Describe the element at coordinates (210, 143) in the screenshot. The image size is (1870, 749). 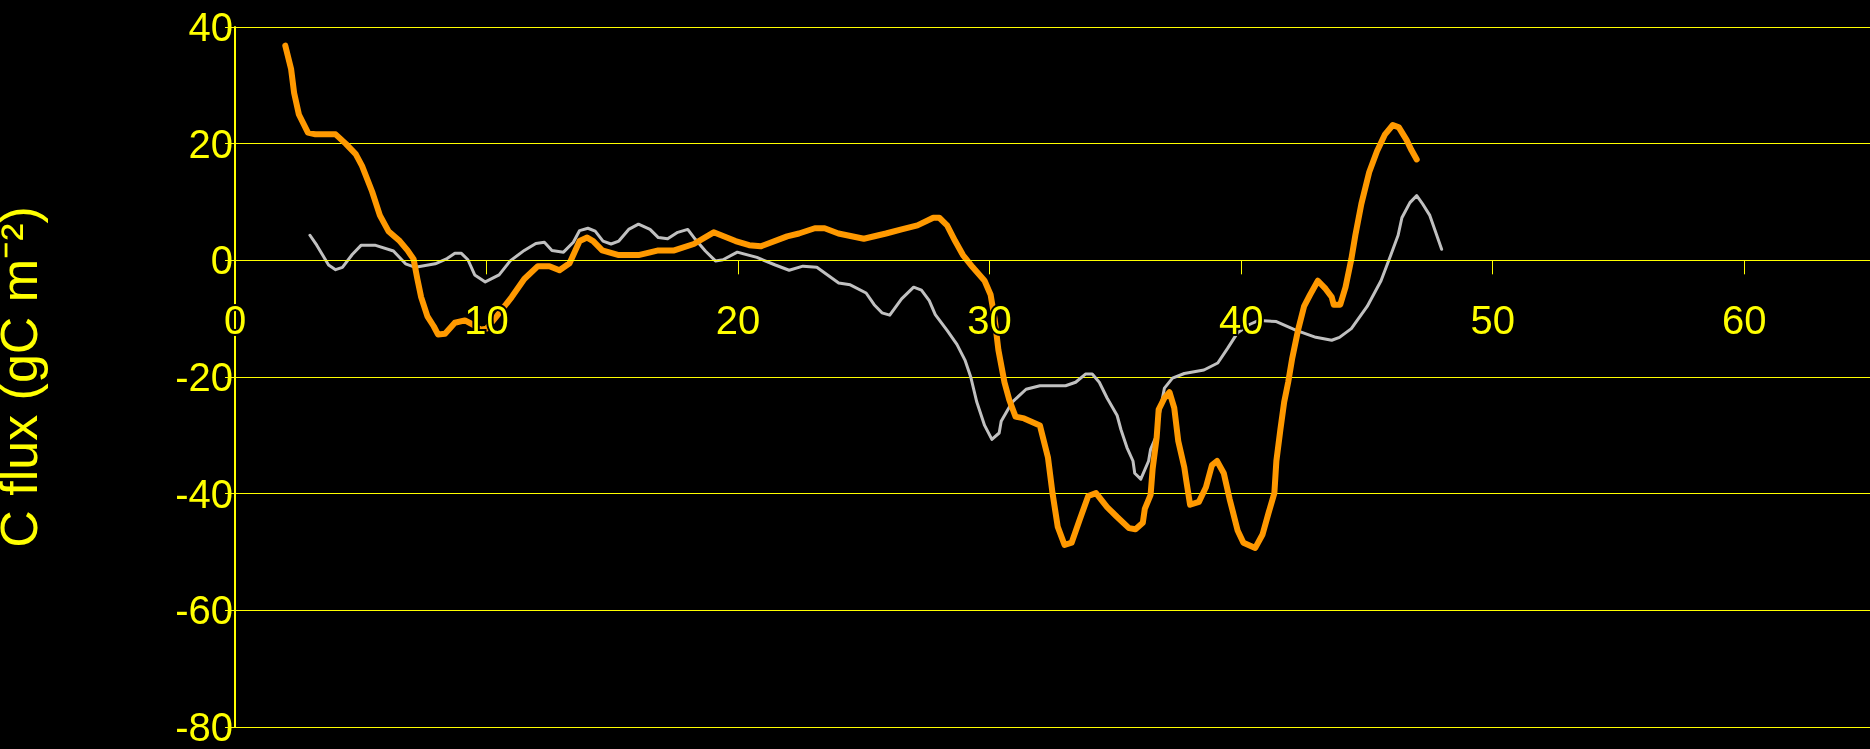
I see `y-tick-label: 20` at that location.